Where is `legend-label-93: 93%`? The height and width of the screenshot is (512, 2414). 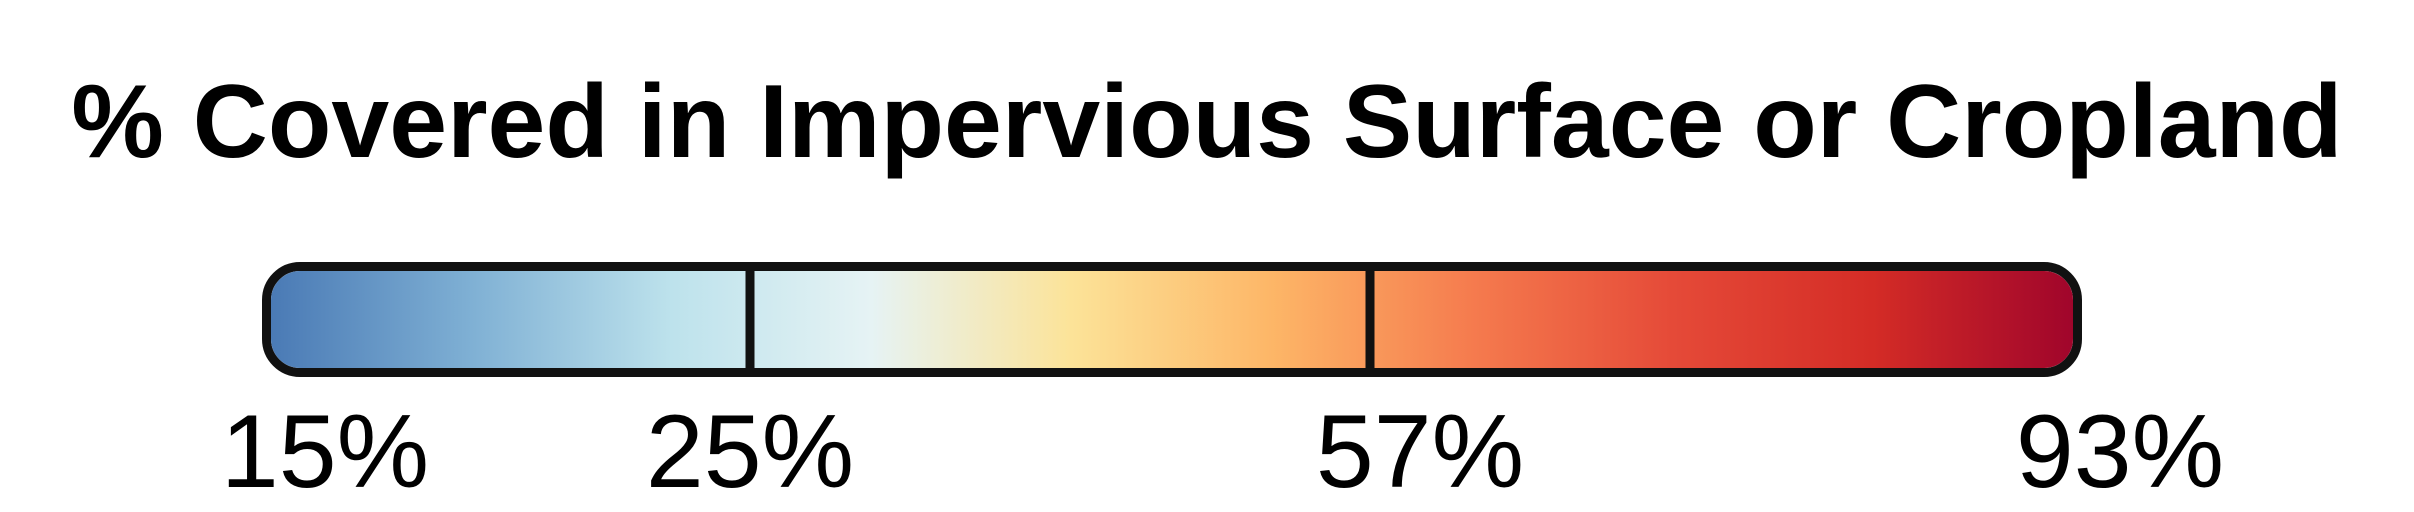
legend-label-93: 93% is located at coordinates (2120, 452).